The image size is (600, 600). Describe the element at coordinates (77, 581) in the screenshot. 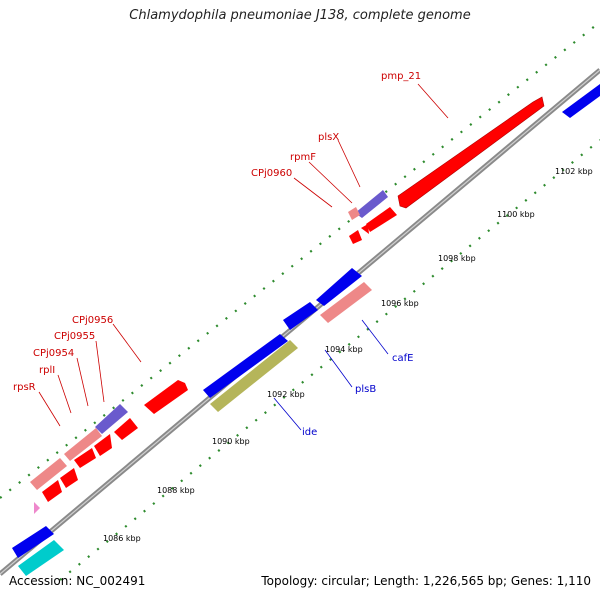

I see `accession-text: Accession: NC_002491` at that location.